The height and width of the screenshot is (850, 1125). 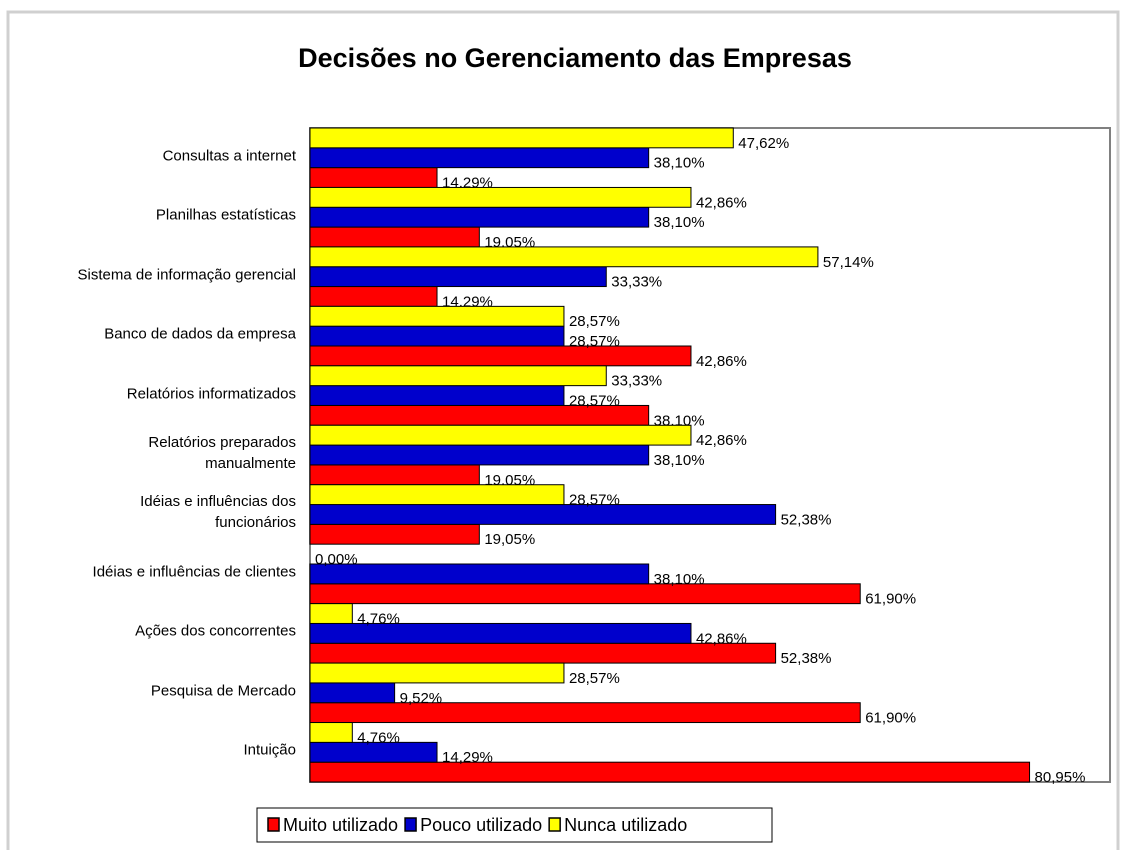 What do you see at coordinates (223, 691) in the screenshot?
I see `y-tick-label: Pesquisa de Mercado` at bounding box center [223, 691].